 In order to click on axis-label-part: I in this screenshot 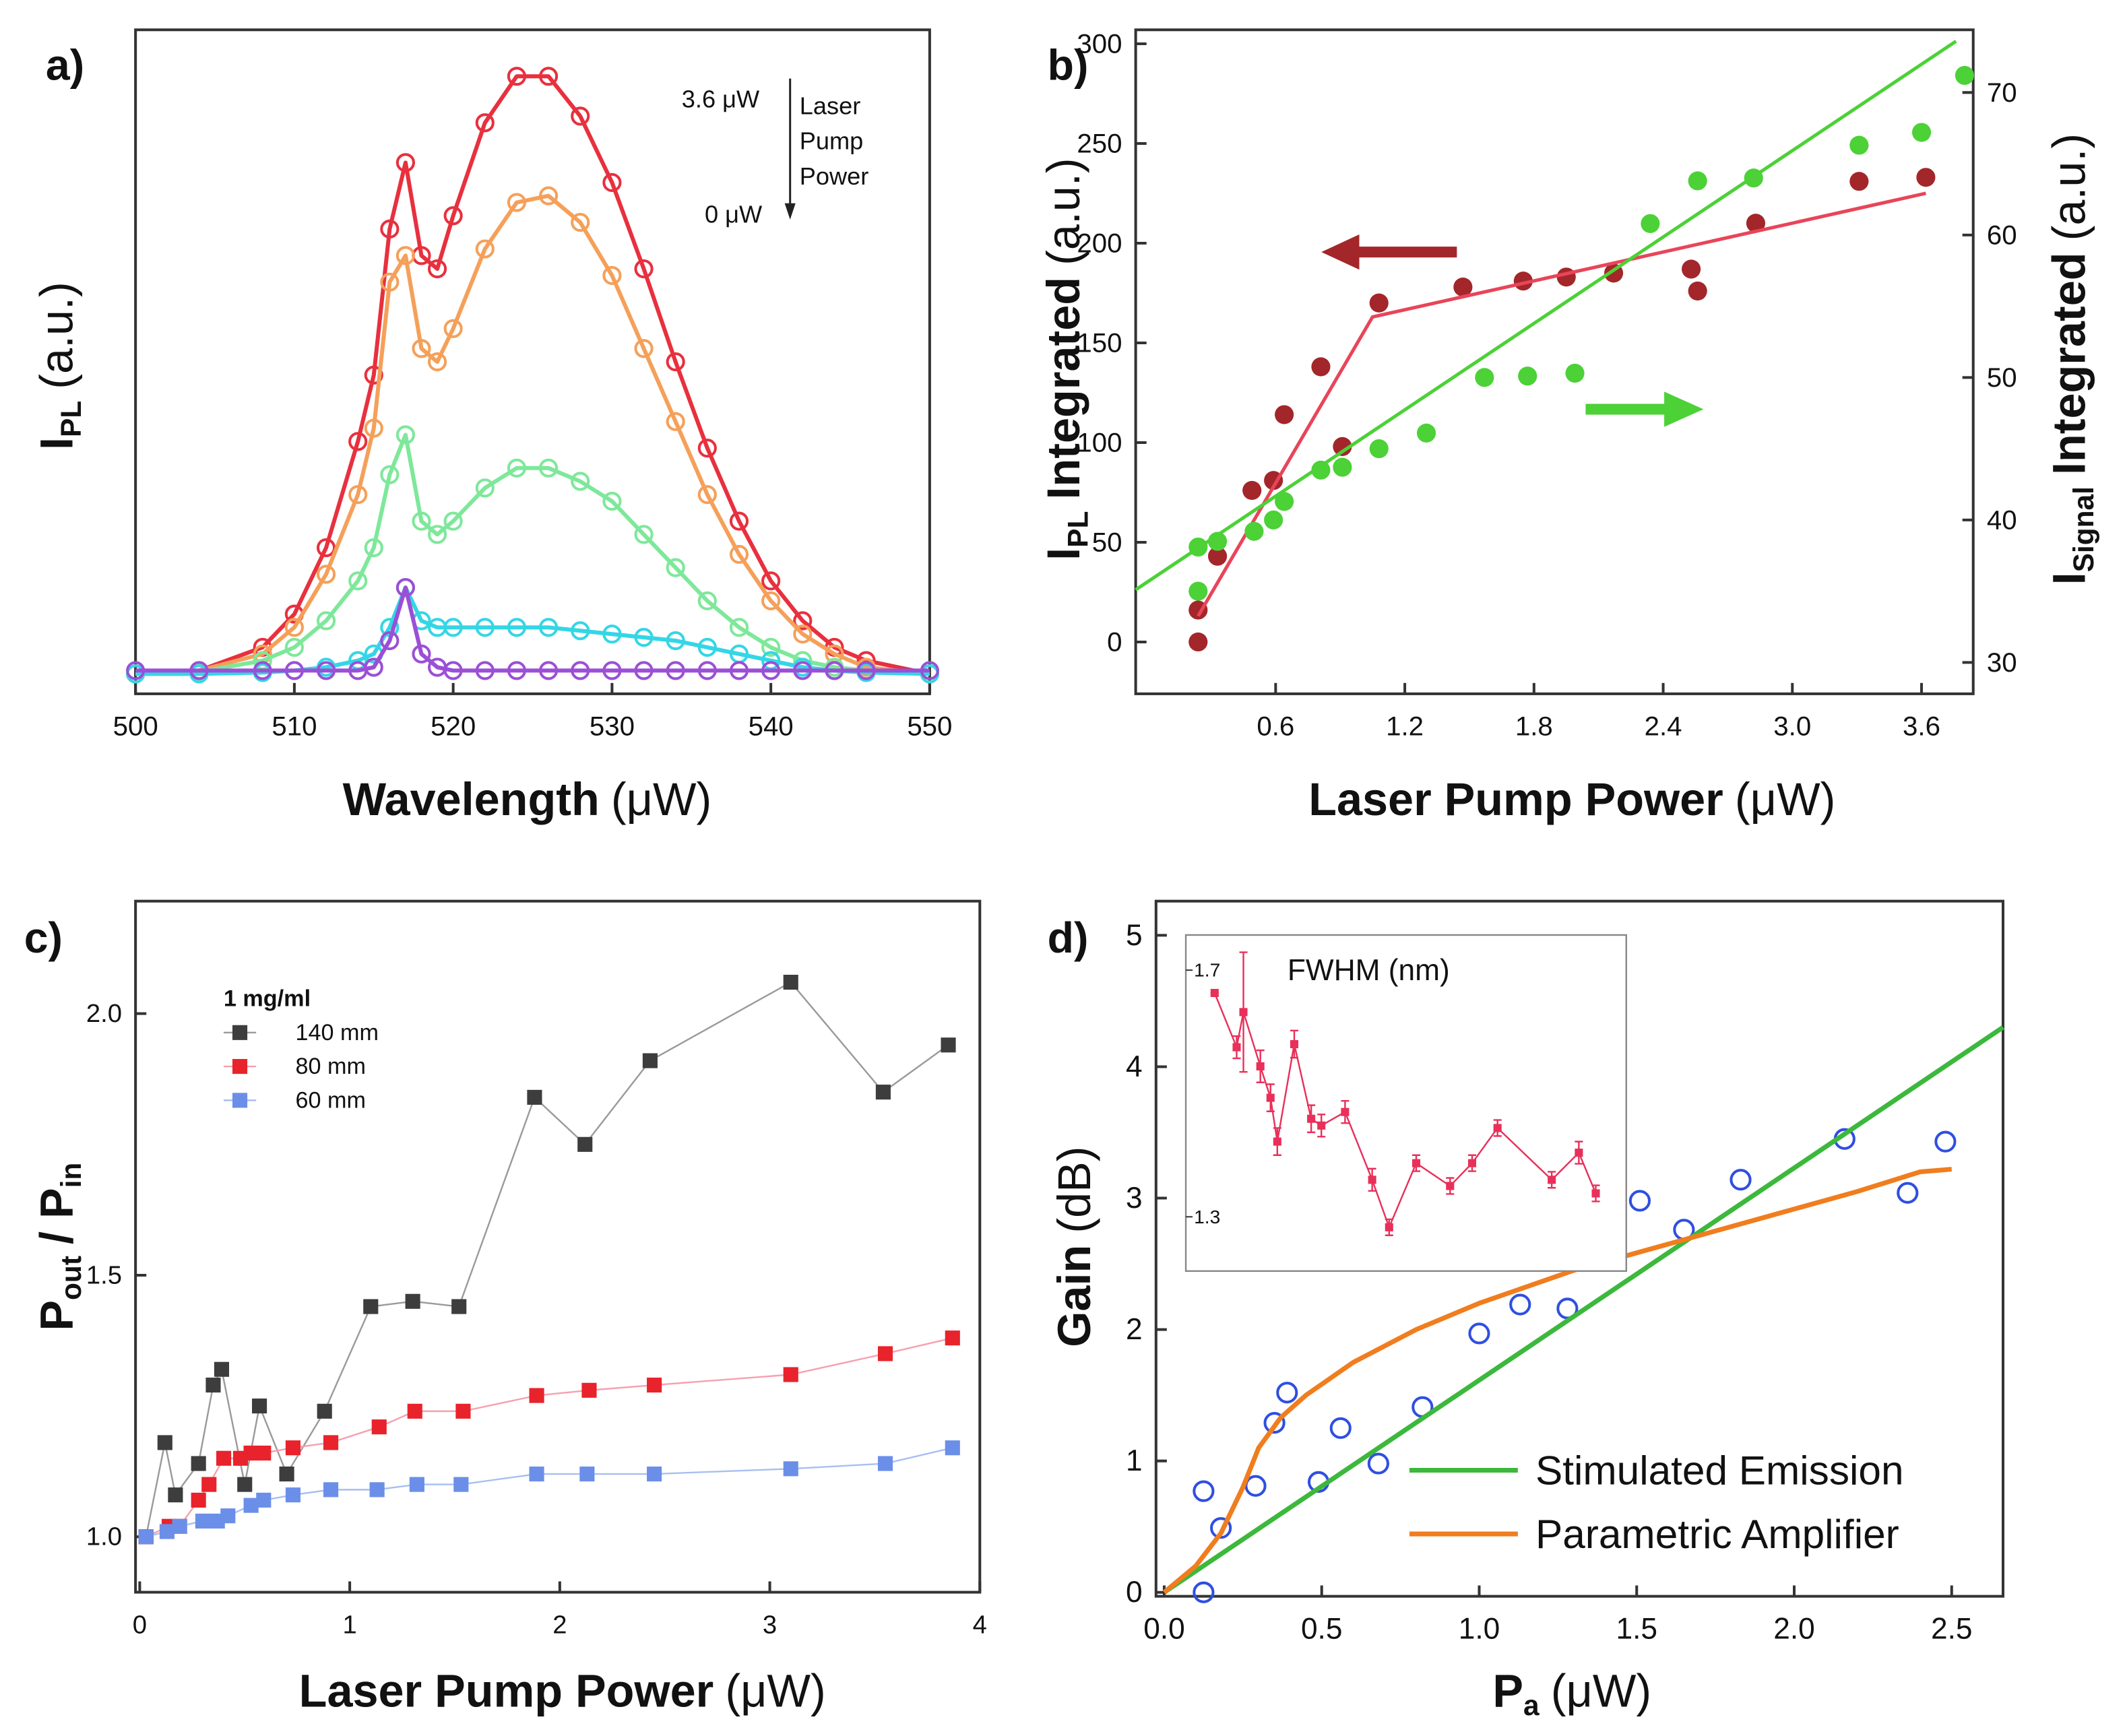, I will do `click(2069, 578)`.